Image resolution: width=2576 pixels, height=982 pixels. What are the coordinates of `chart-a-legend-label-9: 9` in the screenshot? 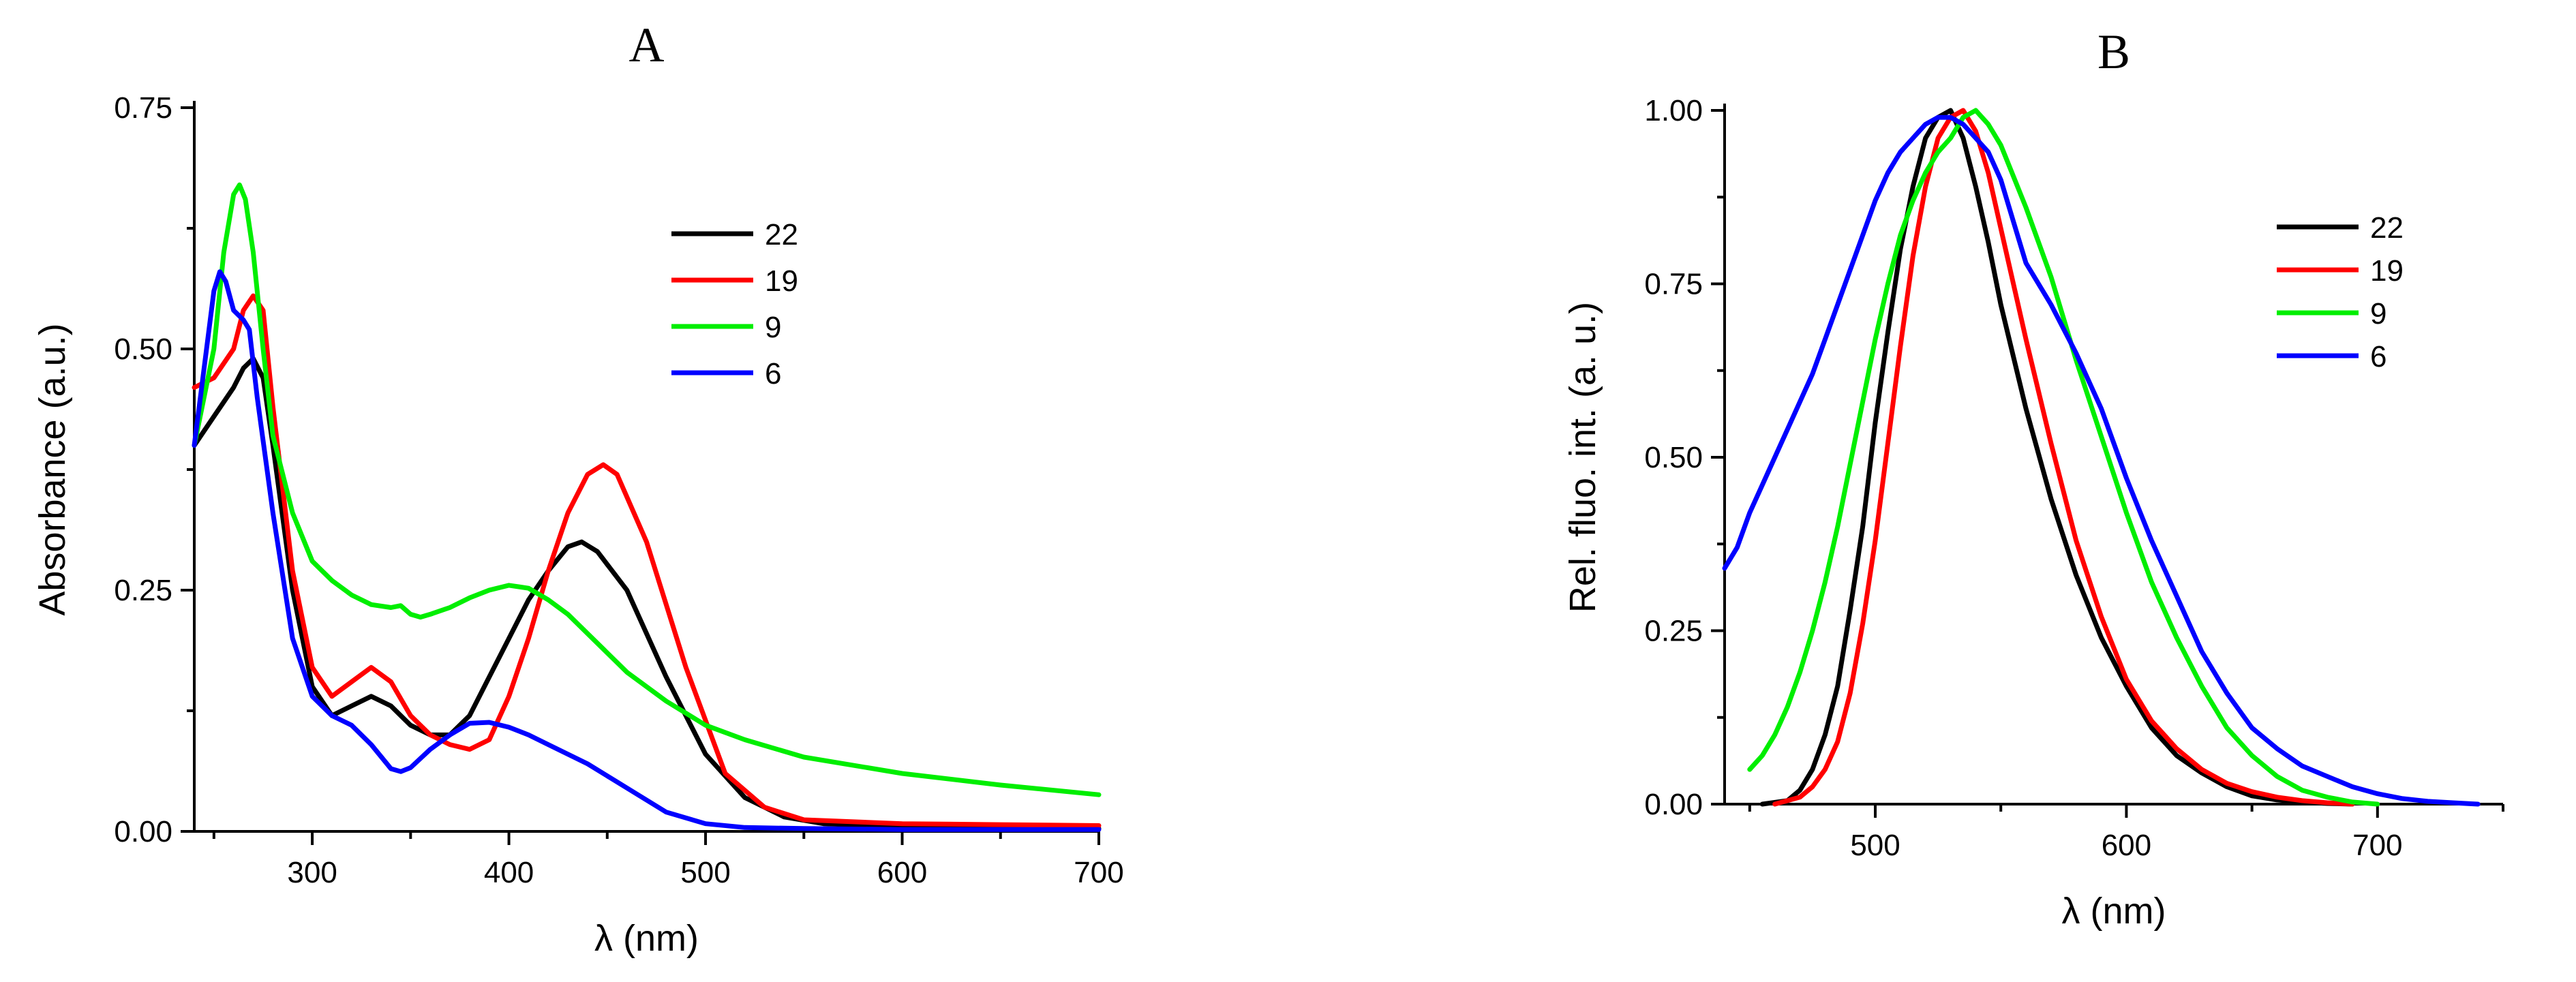 It's located at (773, 327).